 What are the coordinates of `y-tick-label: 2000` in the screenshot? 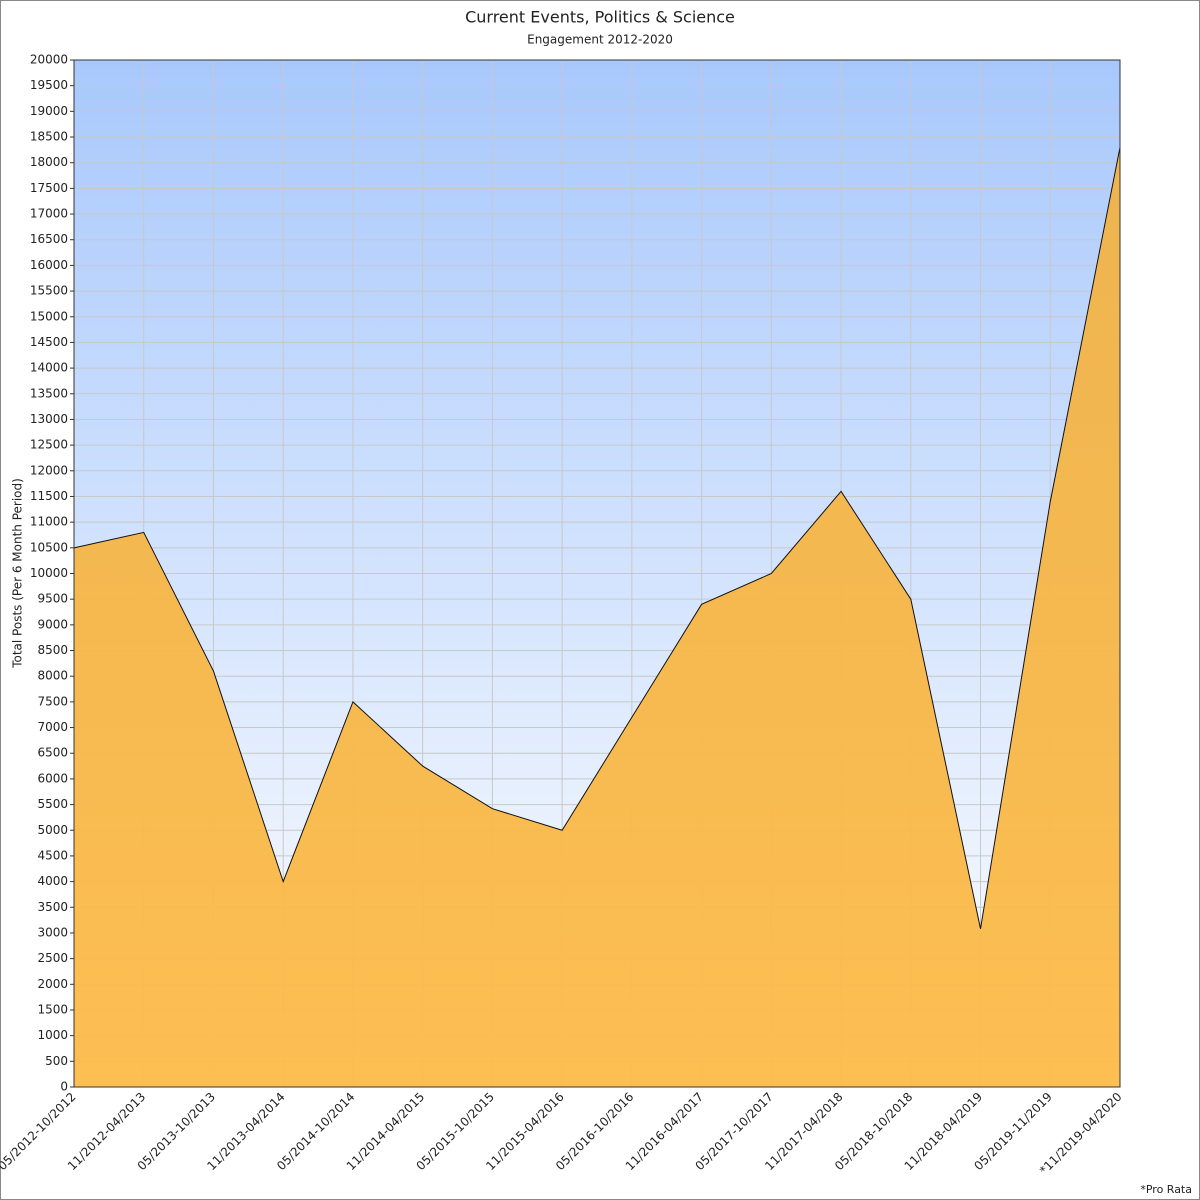 It's located at (52, 984).